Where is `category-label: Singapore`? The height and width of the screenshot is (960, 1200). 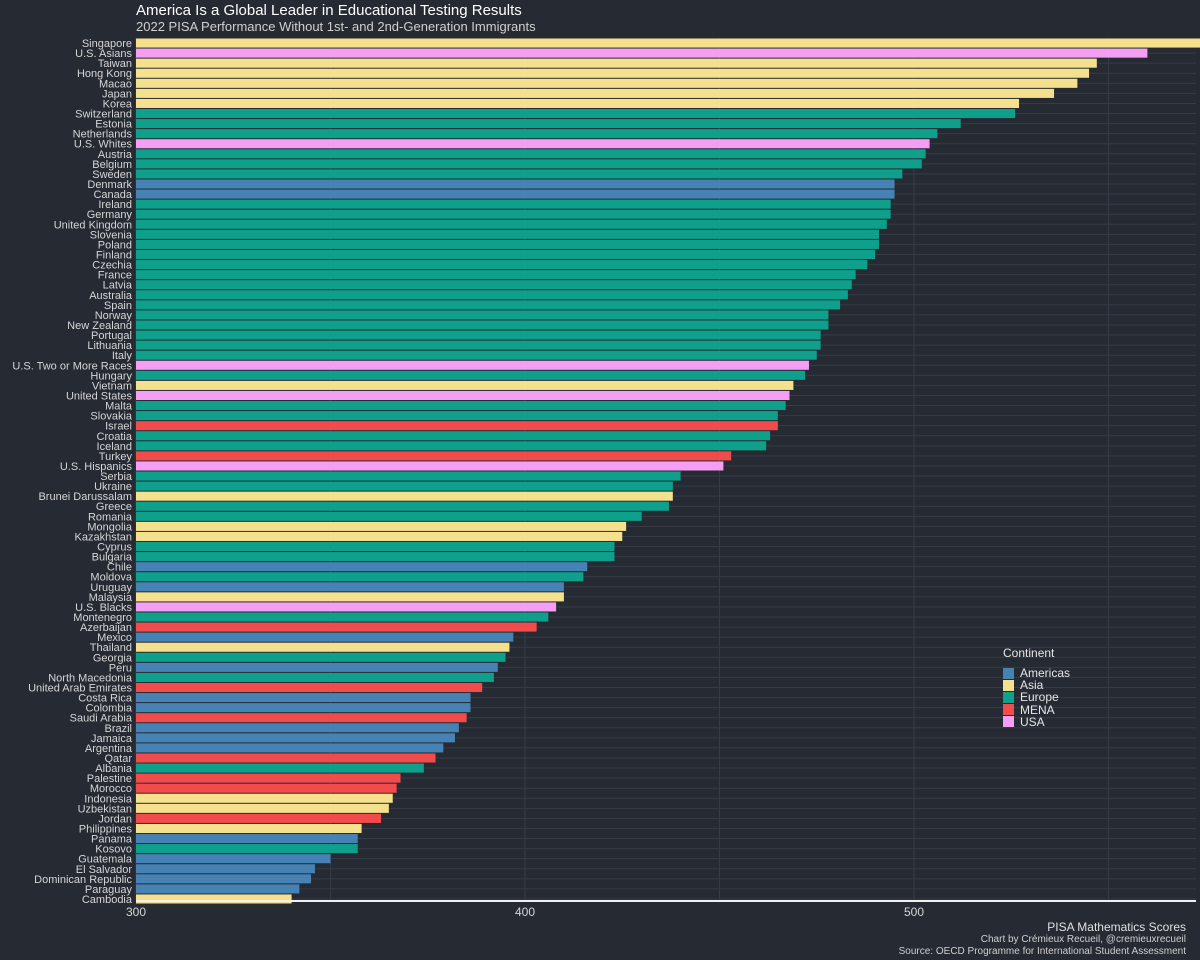
category-label: Singapore is located at coordinates (107, 44).